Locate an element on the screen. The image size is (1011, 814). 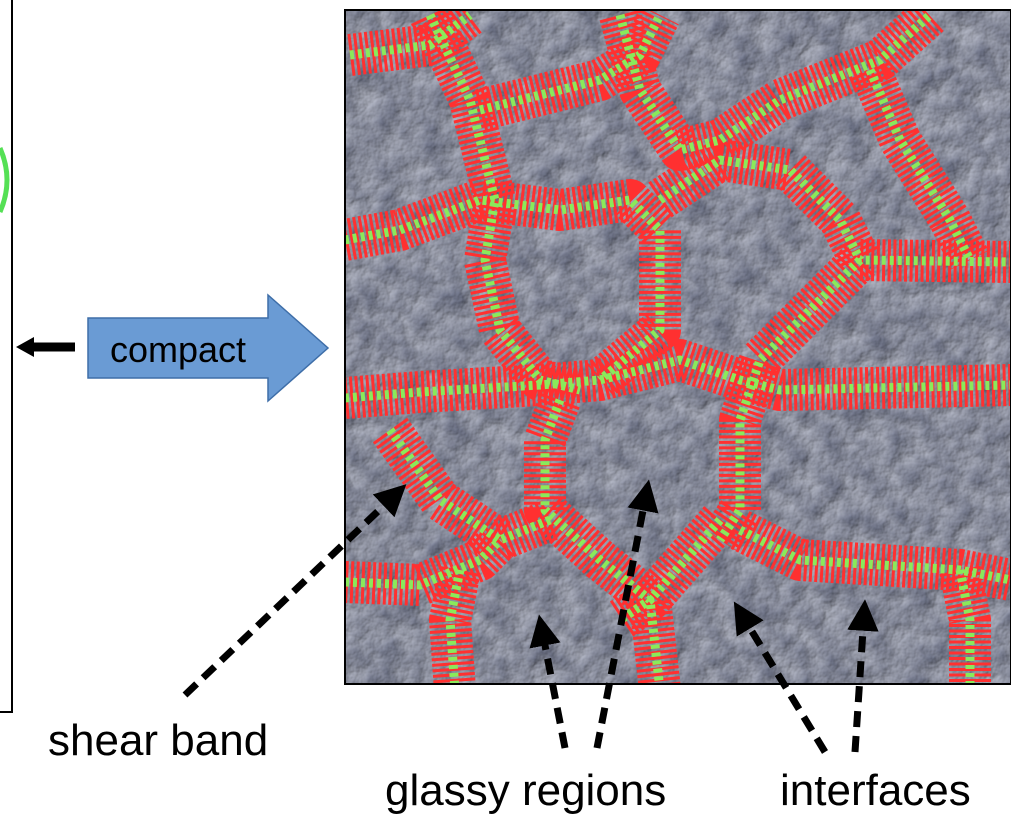
arrow-label: compact is located at coordinates (178, 349).